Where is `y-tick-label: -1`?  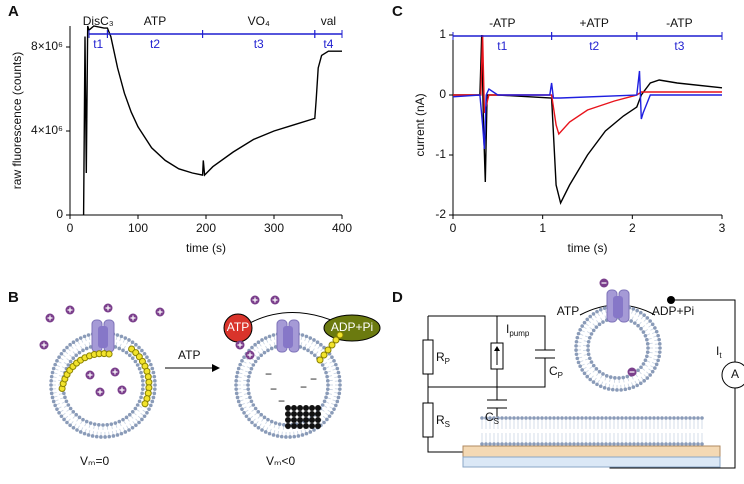 y-tick-label: -1 is located at coordinates (440, 154).